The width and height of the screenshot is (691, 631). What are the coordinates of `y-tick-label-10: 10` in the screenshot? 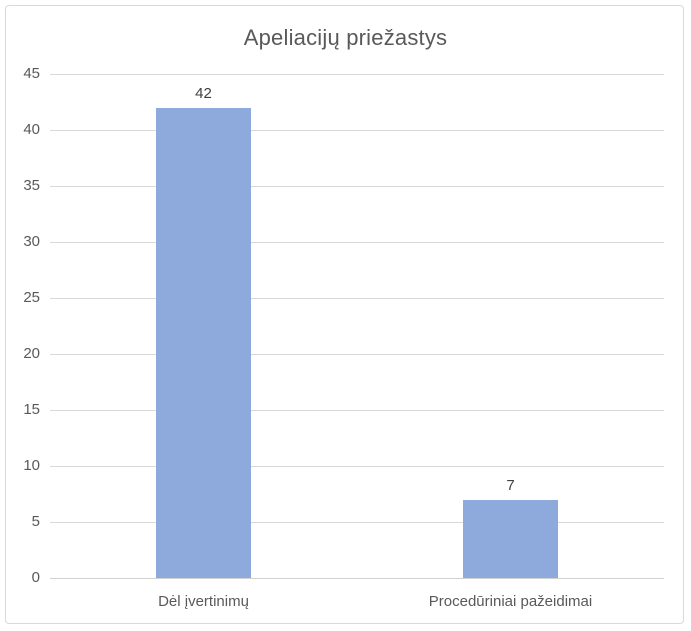 It's located at (31, 465).